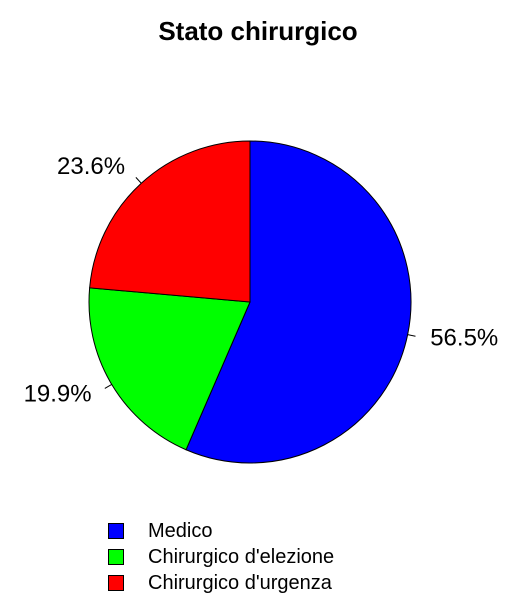 The image size is (516, 608). What do you see at coordinates (464, 337) in the screenshot?
I see `pie-slice-label: 56.5%` at bounding box center [464, 337].